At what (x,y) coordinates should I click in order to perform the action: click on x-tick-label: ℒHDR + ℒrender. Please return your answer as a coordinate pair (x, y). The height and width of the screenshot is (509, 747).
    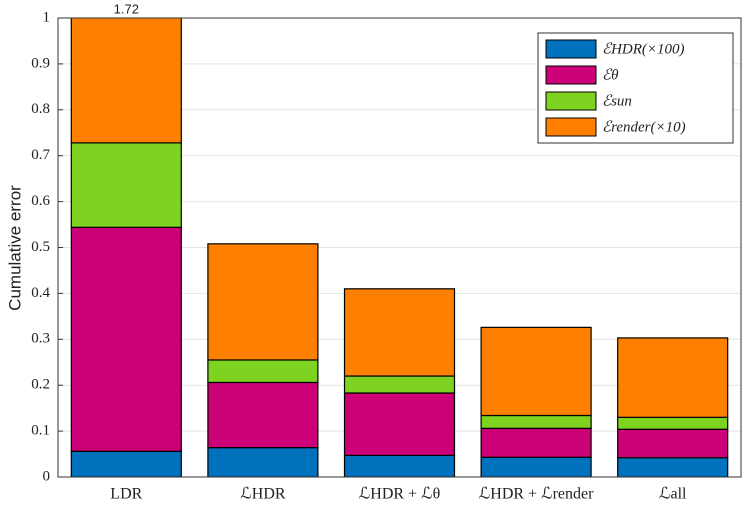
    Looking at the image, I should click on (536, 494).